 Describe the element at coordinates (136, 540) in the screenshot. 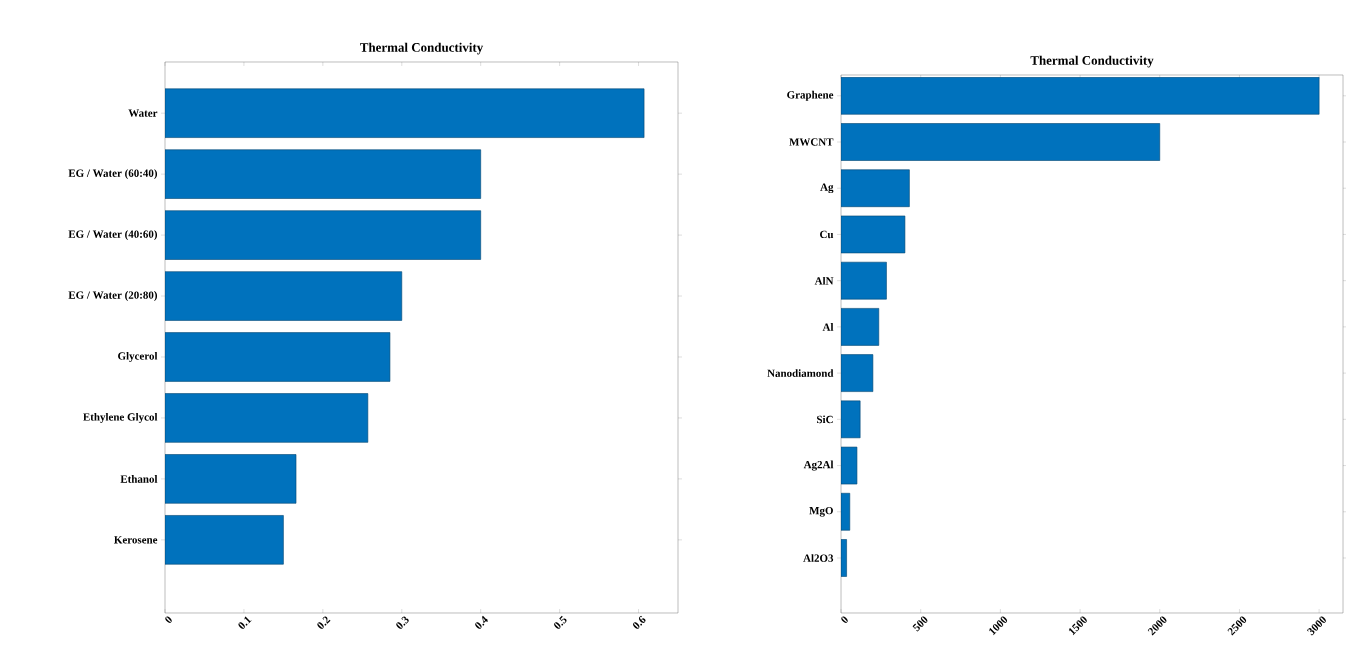

I see `y-tick-label: Kerosene` at that location.